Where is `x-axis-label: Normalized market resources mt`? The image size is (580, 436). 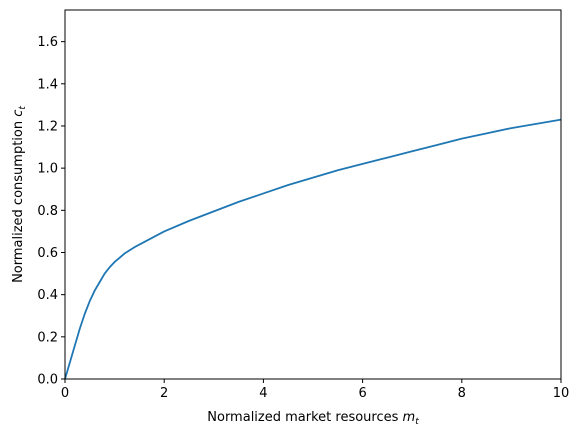
x-axis-label: Normalized market resources mt is located at coordinates (313, 418).